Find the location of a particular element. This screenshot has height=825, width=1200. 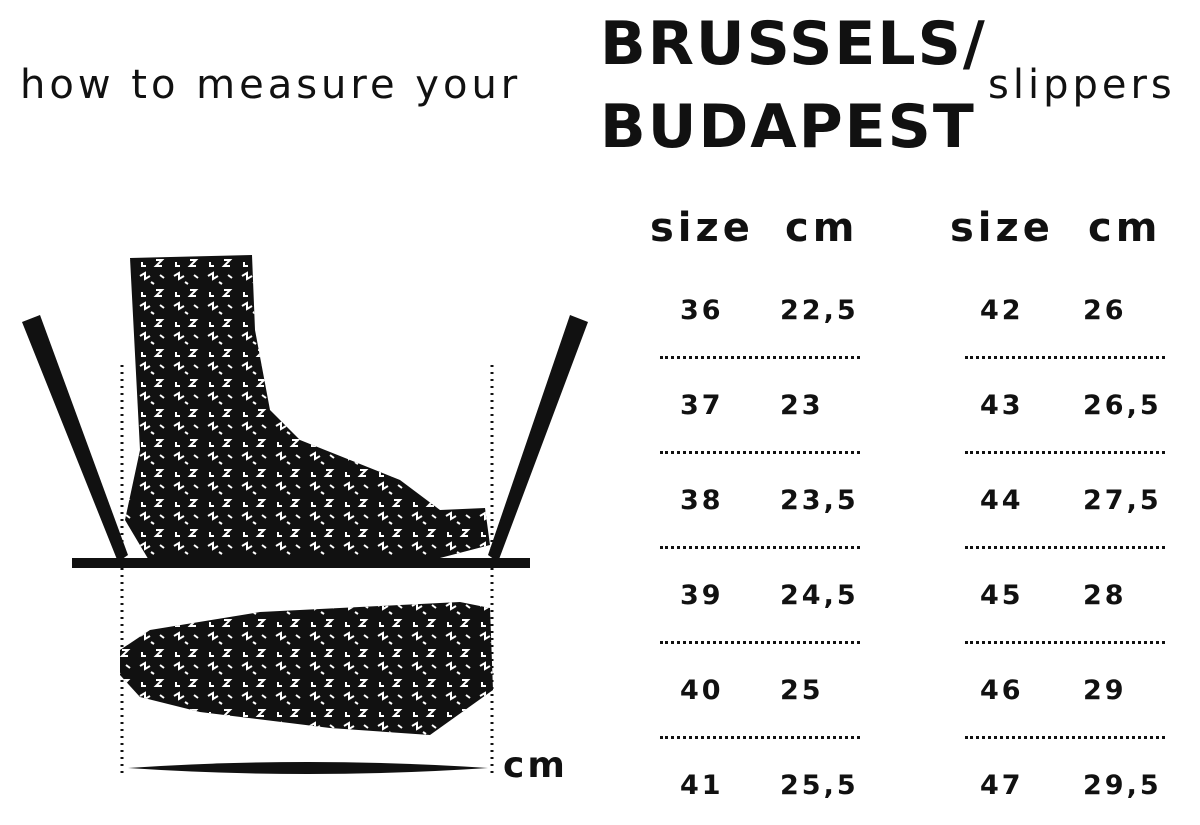

foot-side-icon is located at coordinates (307, 408).